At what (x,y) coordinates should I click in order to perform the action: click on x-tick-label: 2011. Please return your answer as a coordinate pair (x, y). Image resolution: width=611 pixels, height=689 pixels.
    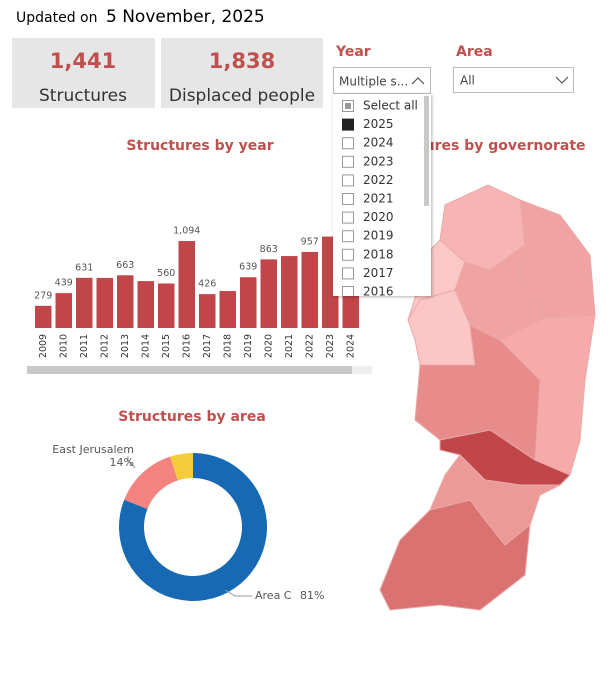
    Looking at the image, I should click on (84, 346).